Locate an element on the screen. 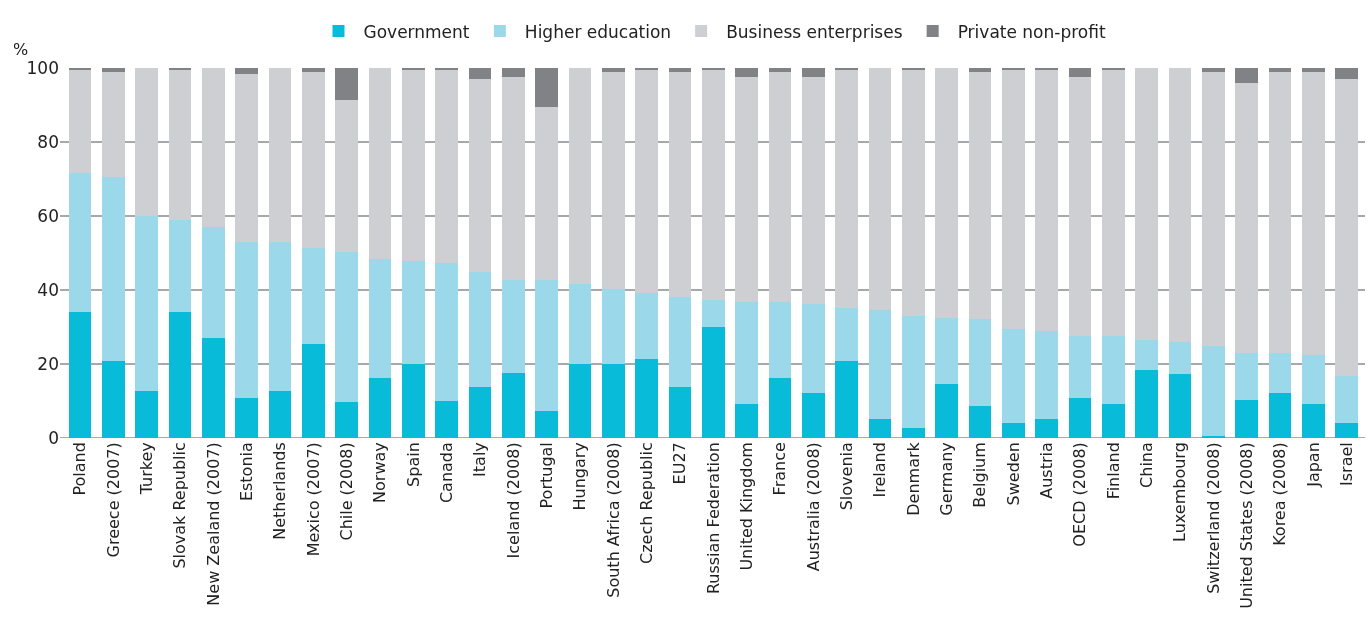  y-tick-label: 80 is located at coordinates (48, 141).